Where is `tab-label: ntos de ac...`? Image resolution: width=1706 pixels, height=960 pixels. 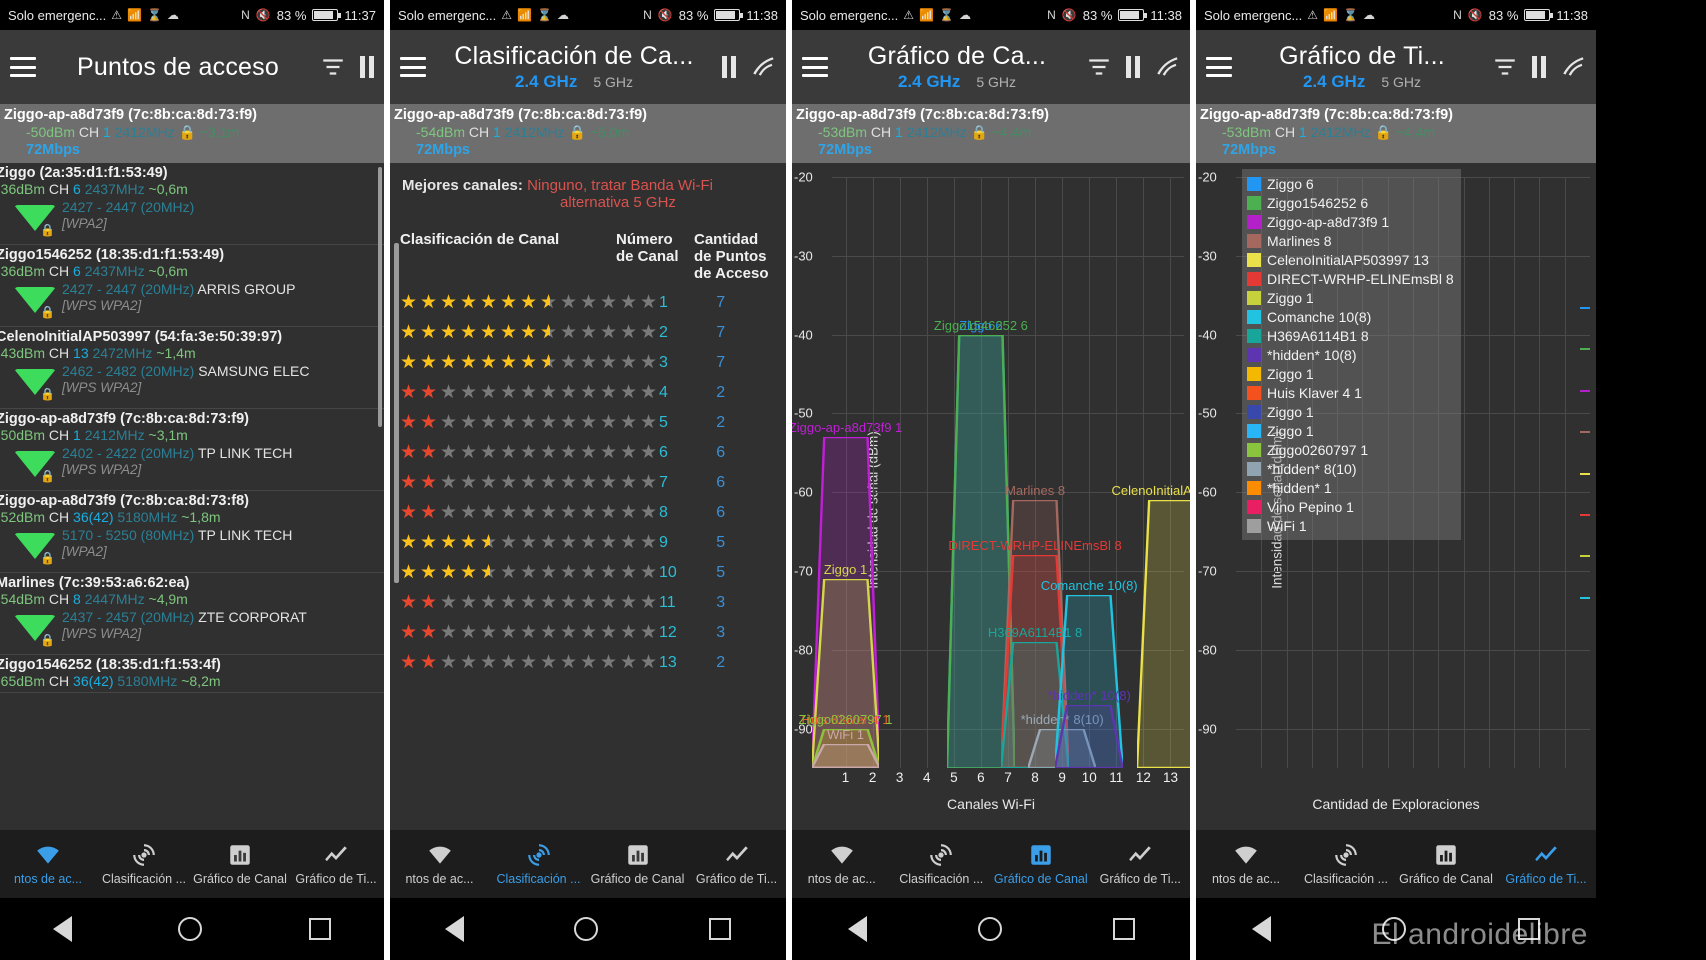
tab-label: ntos de ac... is located at coordinates (1246, 879).